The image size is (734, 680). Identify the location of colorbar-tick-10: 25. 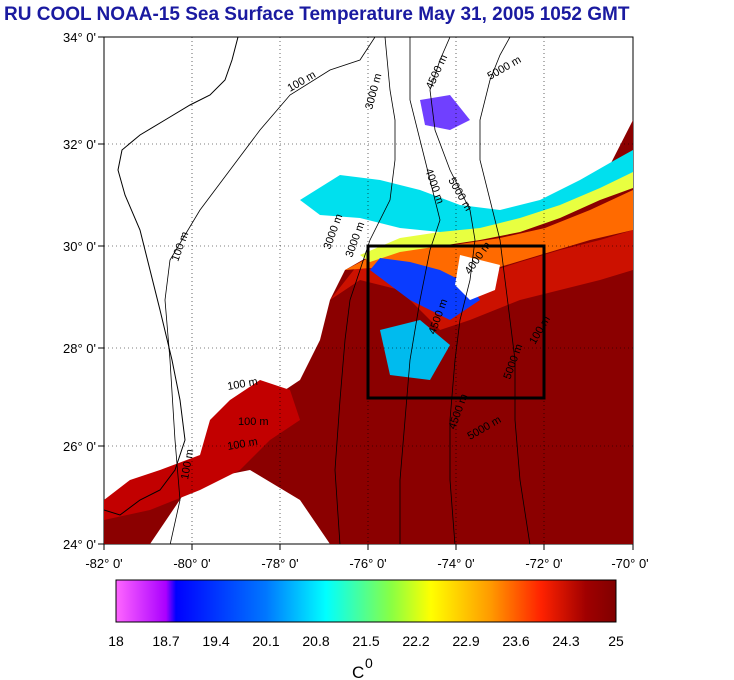
(616, 641).